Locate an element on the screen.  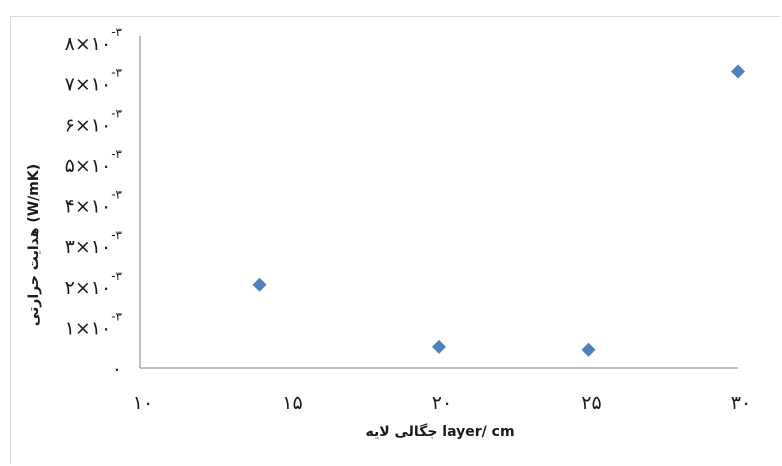
y-axis-label: هدایت حرارتی (W/mK) is located at coordinates (34, 245).